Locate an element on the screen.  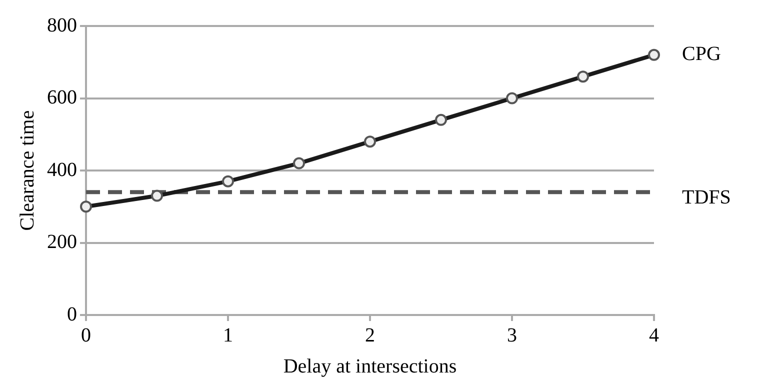
x-tick-label: 1 is located at coordinates (228, 335).